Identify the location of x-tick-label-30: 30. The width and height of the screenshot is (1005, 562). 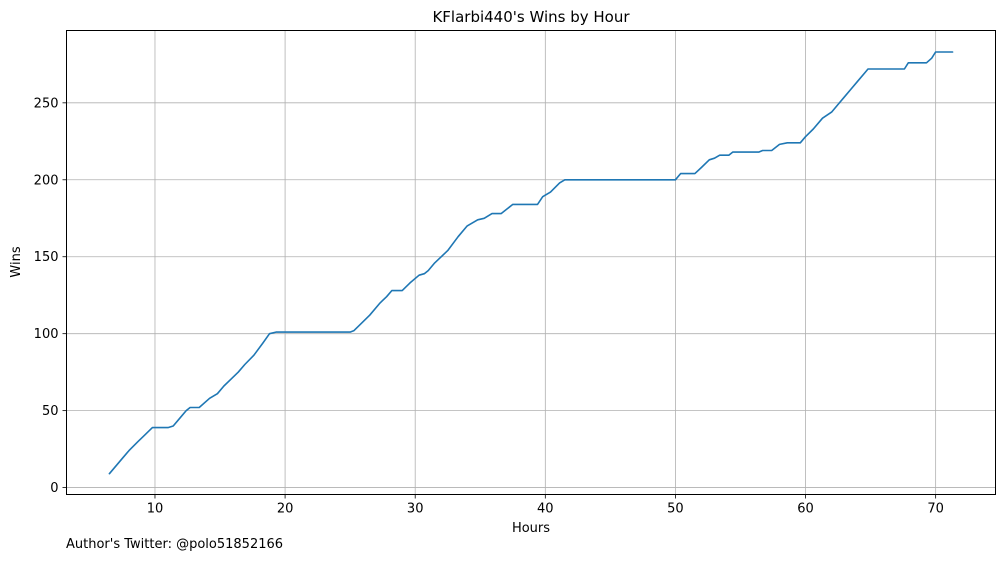
(415, 509).